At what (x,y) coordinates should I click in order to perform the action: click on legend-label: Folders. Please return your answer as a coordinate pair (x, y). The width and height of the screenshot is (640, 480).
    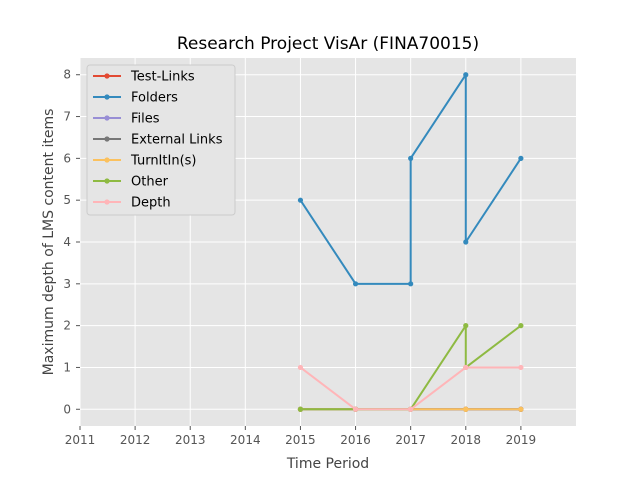
    Looking at the image, I should click on (154, 98).